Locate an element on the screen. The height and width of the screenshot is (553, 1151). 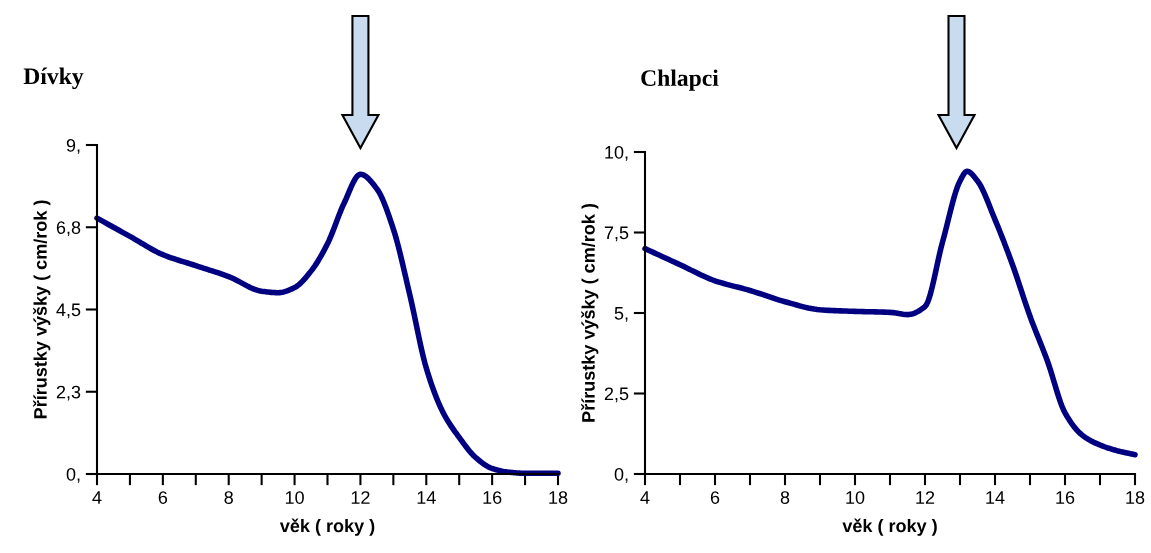
y-tick-label: 4,5 is located at coordinates (68, 311).